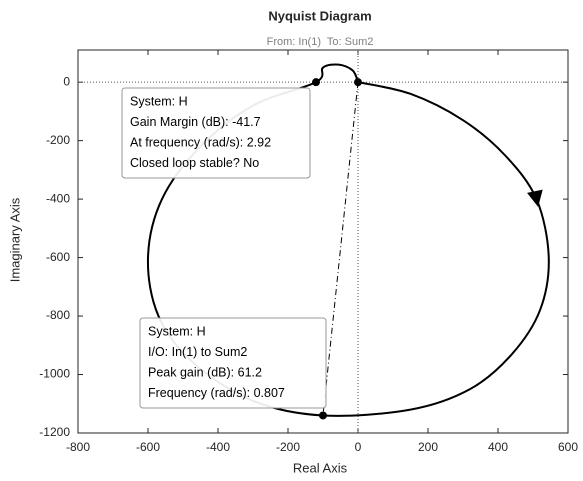  I want to click on x-tick-label: -400, so click(218, 447).